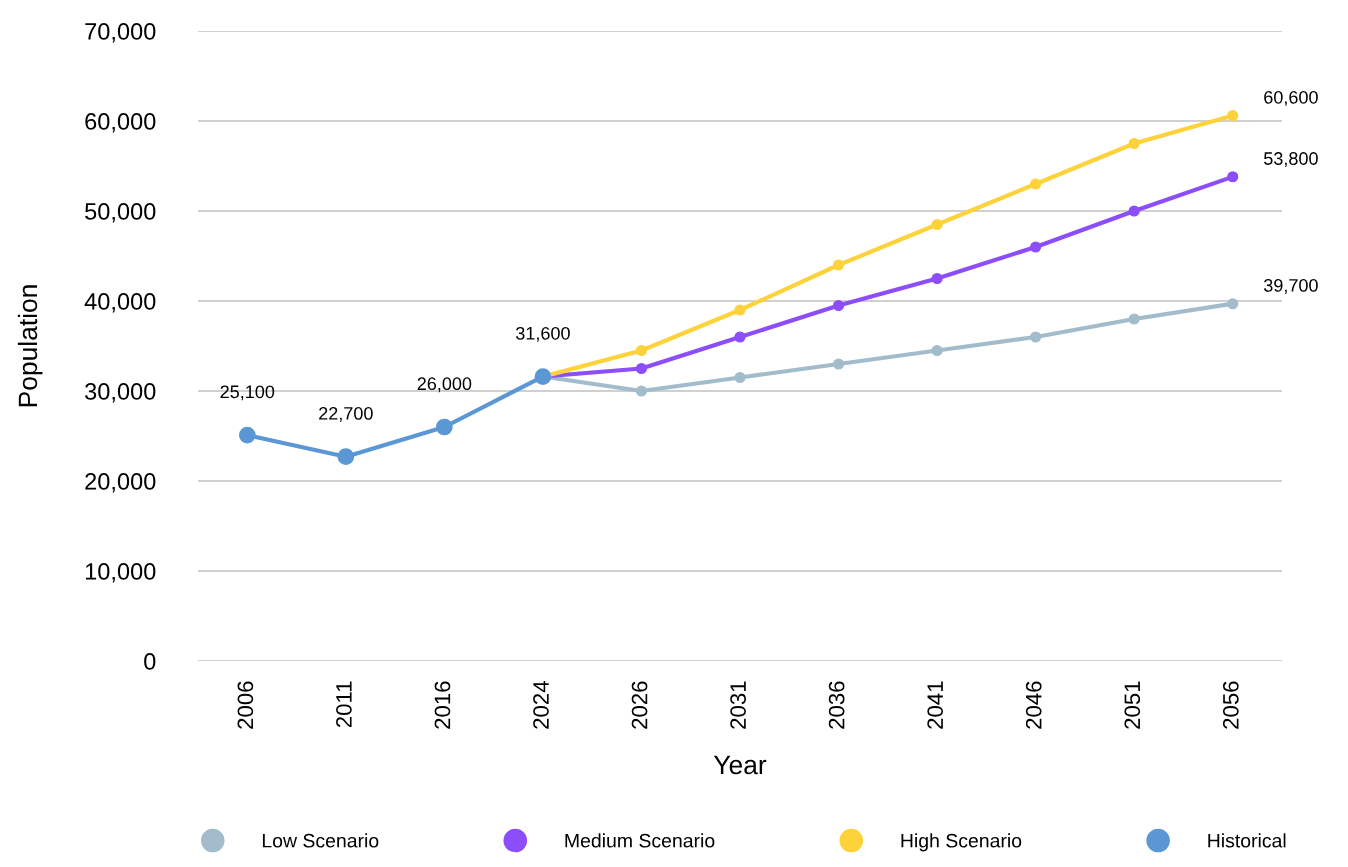 Image resolution: width=1348 pixels, height=867 pixels. Describe the element at coordinates (150, 661) in the screenshot. I see `y-tick-label: 0` at that location.